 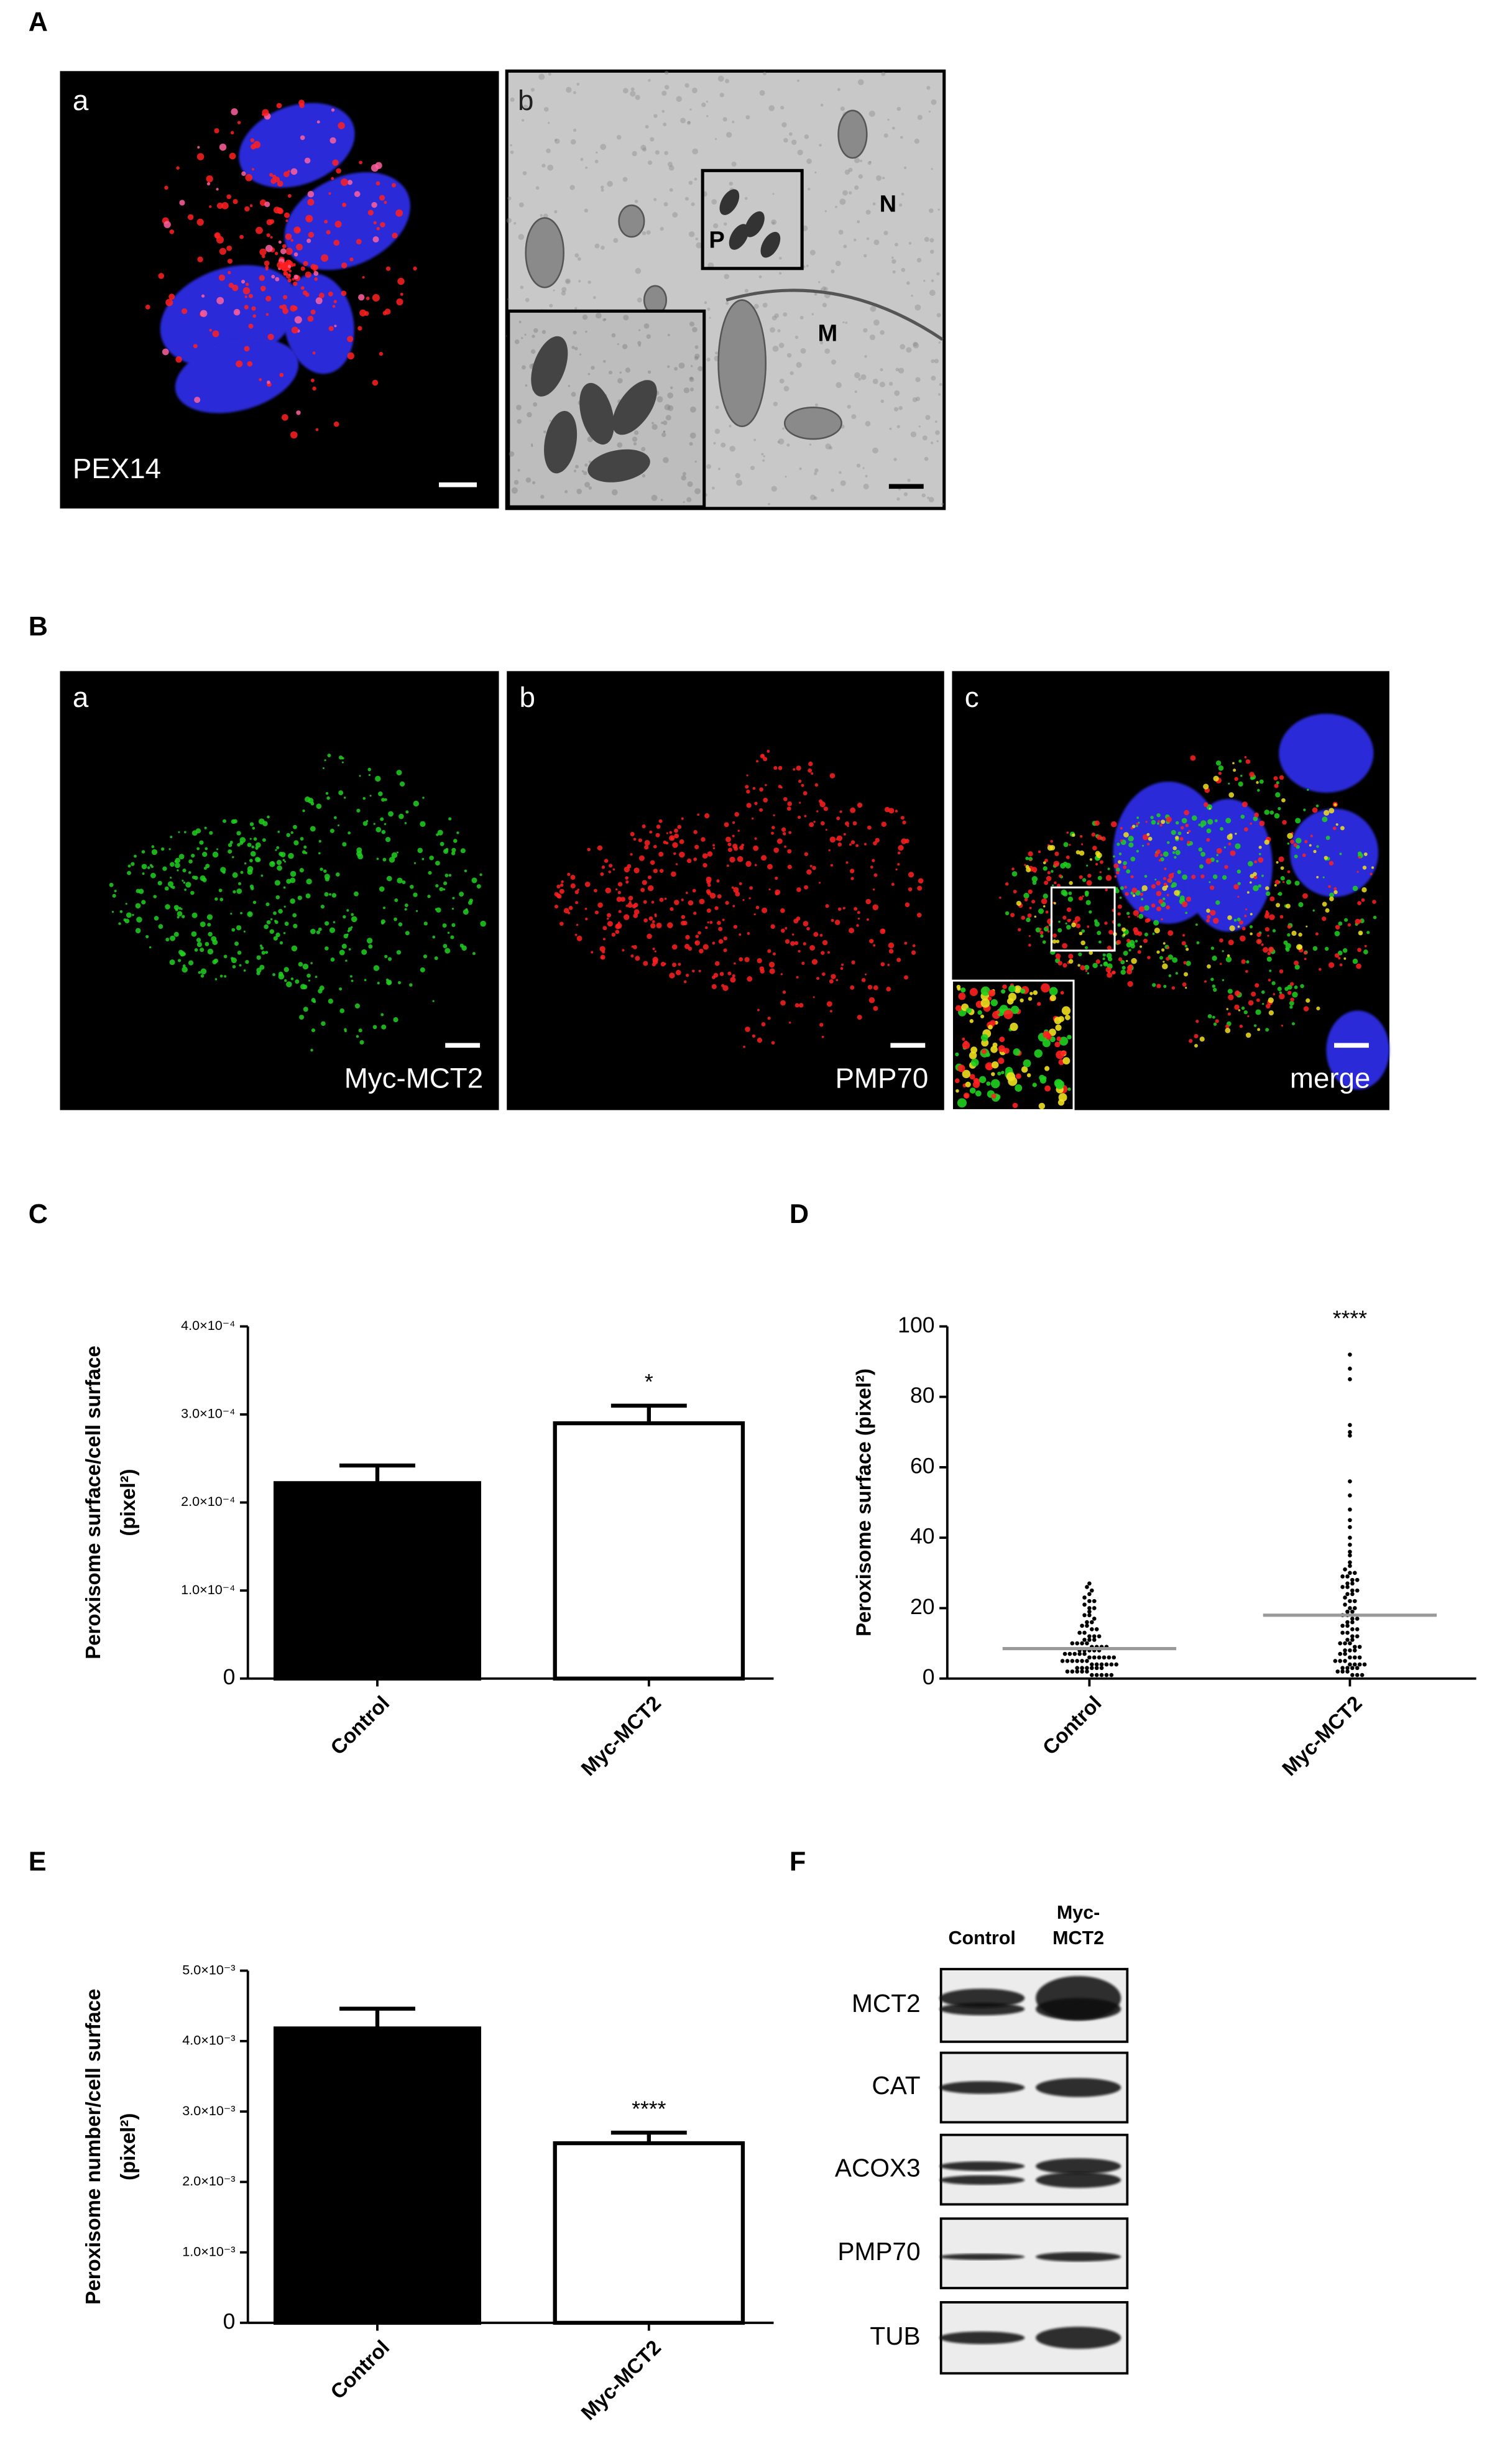 What do you see at coordinates (618, 465) in the screenshot?
I see `peroxisome` at bounding box center [618, 465].